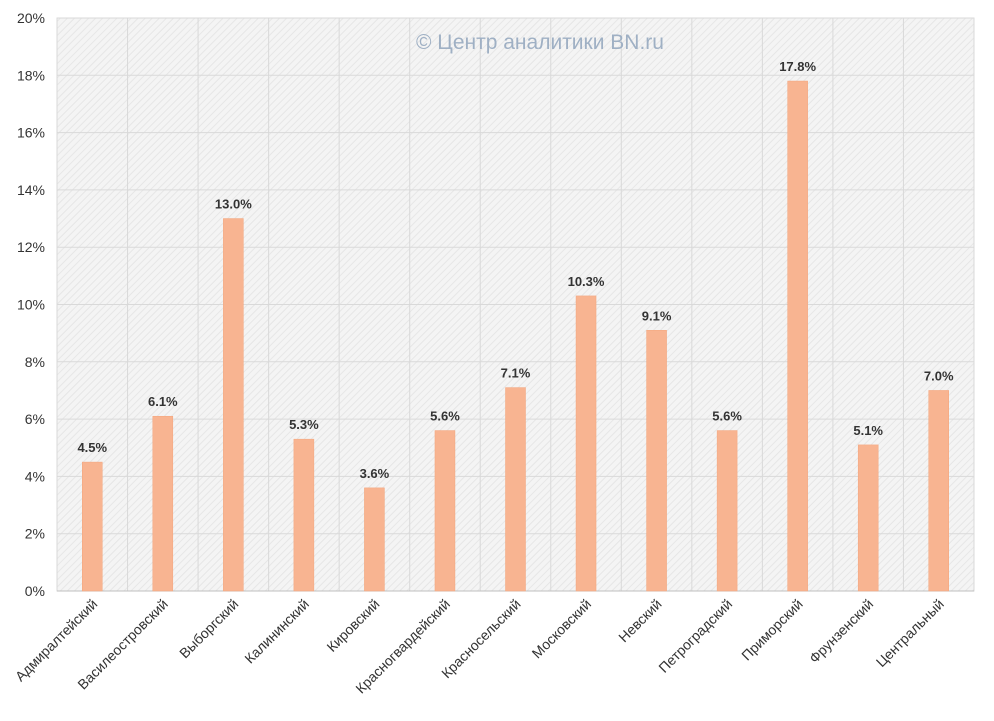  Describe the element at coordinates (35, 362) in the screenshot. I see `y-tick-label: 8%` at that location.